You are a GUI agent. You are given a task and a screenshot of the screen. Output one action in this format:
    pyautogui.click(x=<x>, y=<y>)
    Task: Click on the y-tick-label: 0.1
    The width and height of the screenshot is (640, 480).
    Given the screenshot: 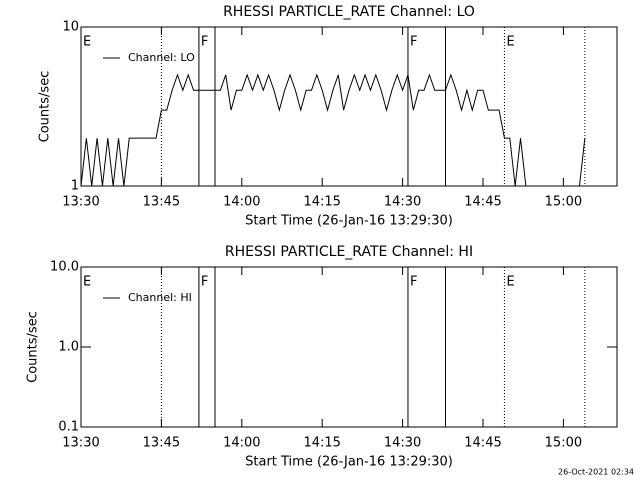 What is the action you would take?
    pyautogui.click(x=68, y=427)
    